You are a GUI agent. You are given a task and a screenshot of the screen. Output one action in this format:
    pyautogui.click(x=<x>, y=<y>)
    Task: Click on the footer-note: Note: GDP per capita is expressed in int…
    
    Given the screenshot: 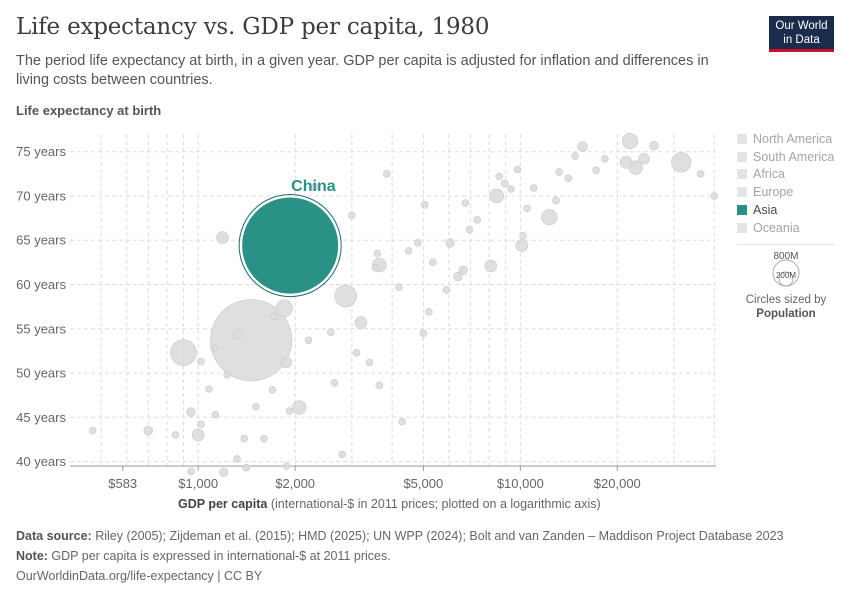 What is the action you would take?
    pyautogui.click(x=203, y=556)
    